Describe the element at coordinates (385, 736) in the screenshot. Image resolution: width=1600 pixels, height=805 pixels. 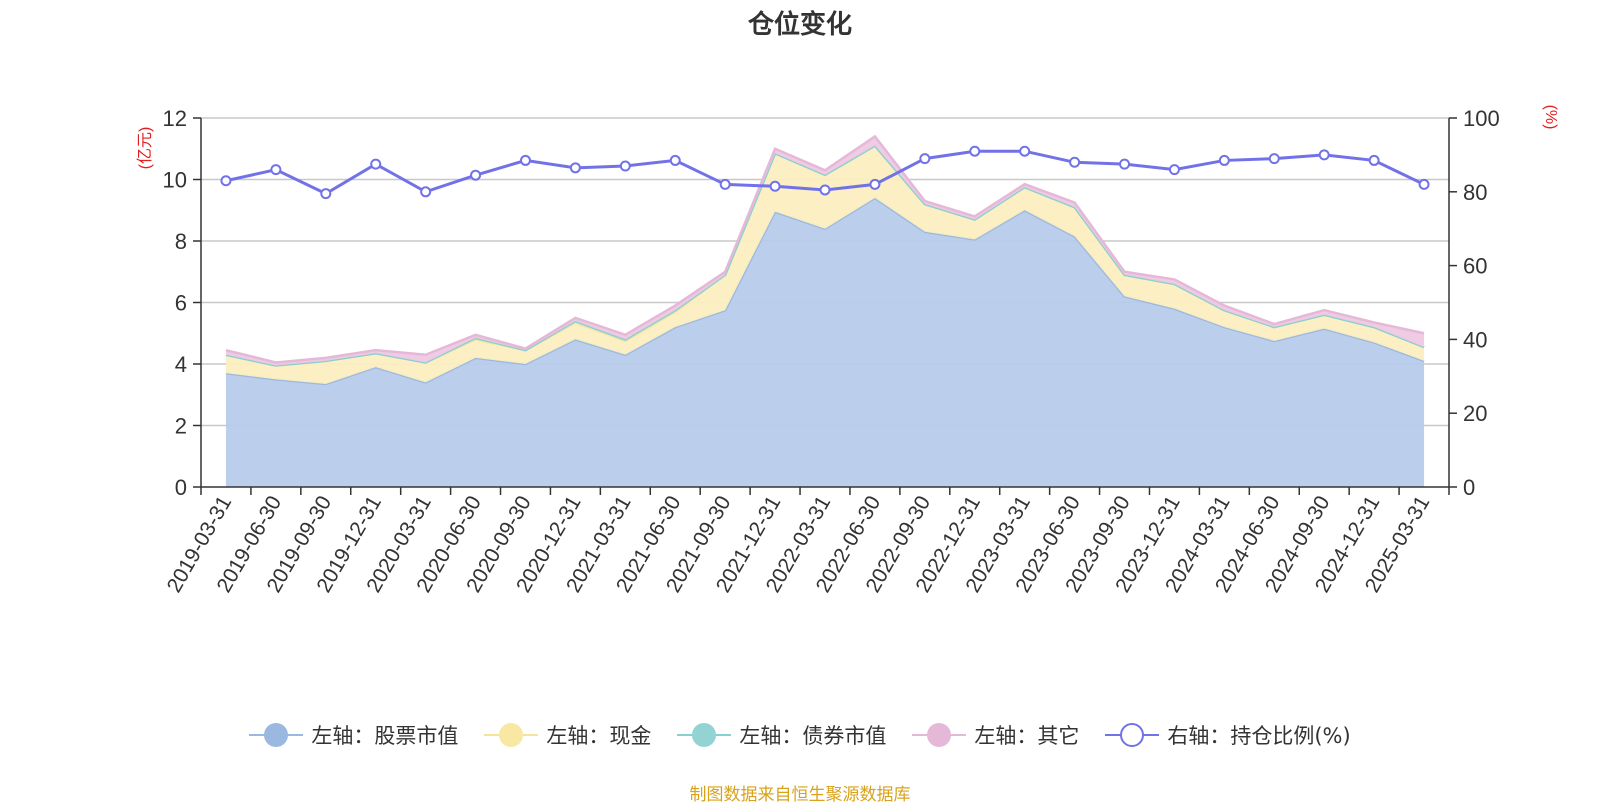
I see `legend-label: 左轴：股票市值` at that location.